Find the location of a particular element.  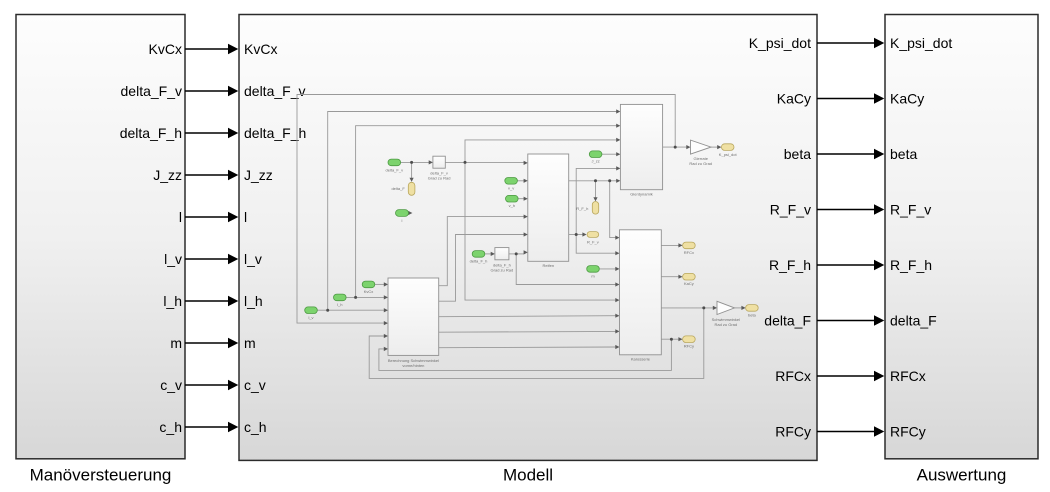

svg-text: Gierrate is located at coordinates (700, 158).